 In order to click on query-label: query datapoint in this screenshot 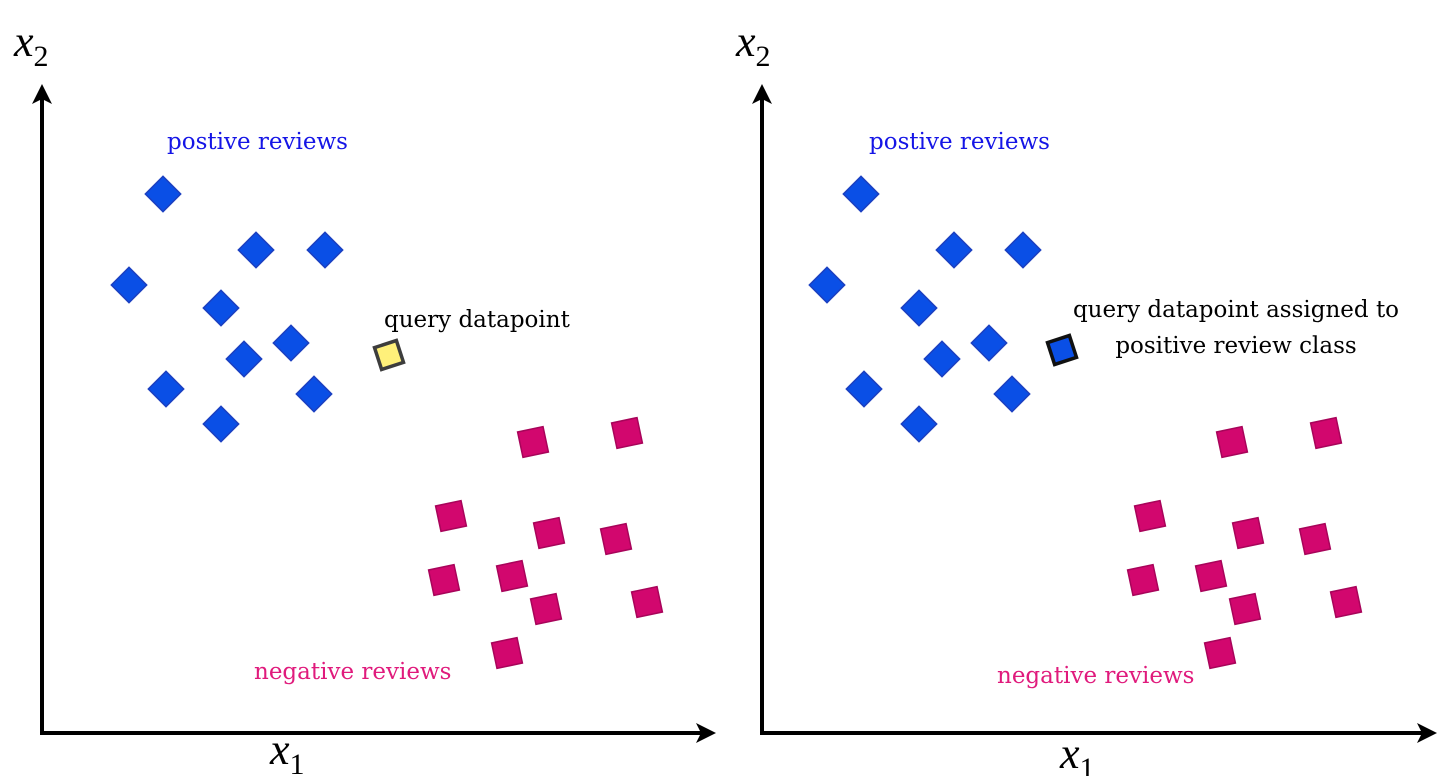, I will do `click(477, 320)`.